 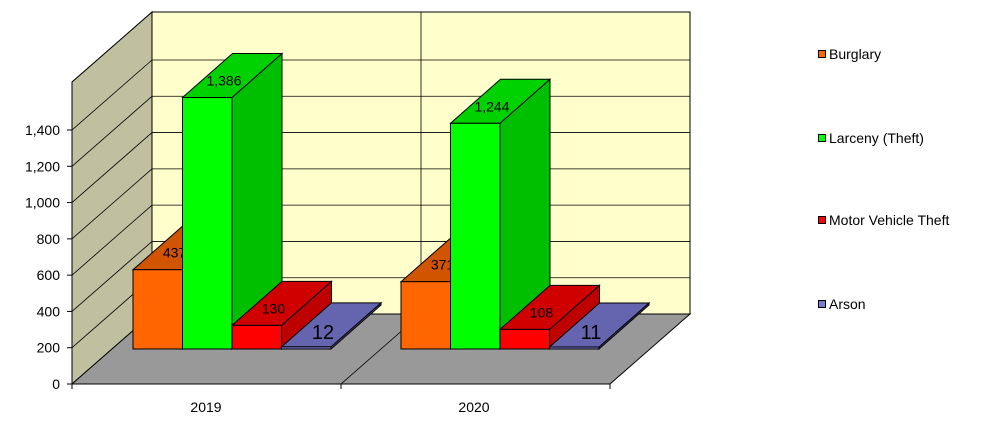 I want to click on bar-larceny-theft-2019-front, so click(x=207, y=223).